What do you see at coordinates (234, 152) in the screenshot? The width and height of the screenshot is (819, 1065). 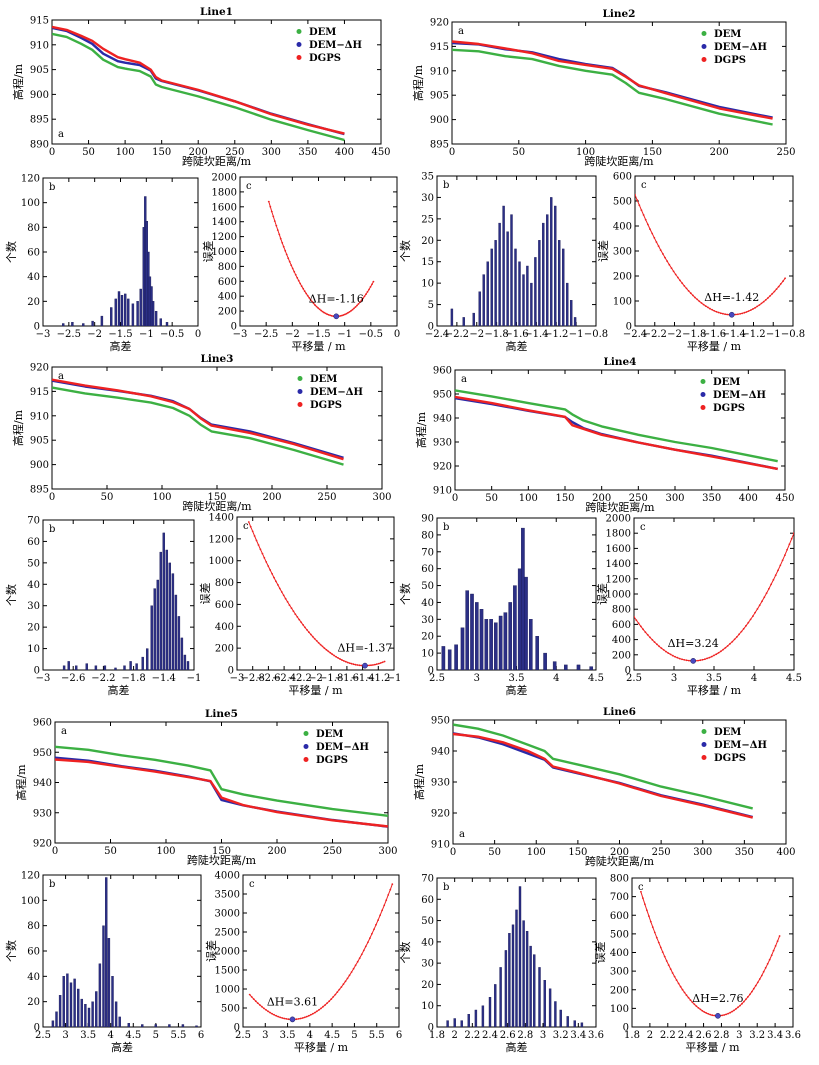 I see `x-tick-label: 250` at bounding box center [234, 152].